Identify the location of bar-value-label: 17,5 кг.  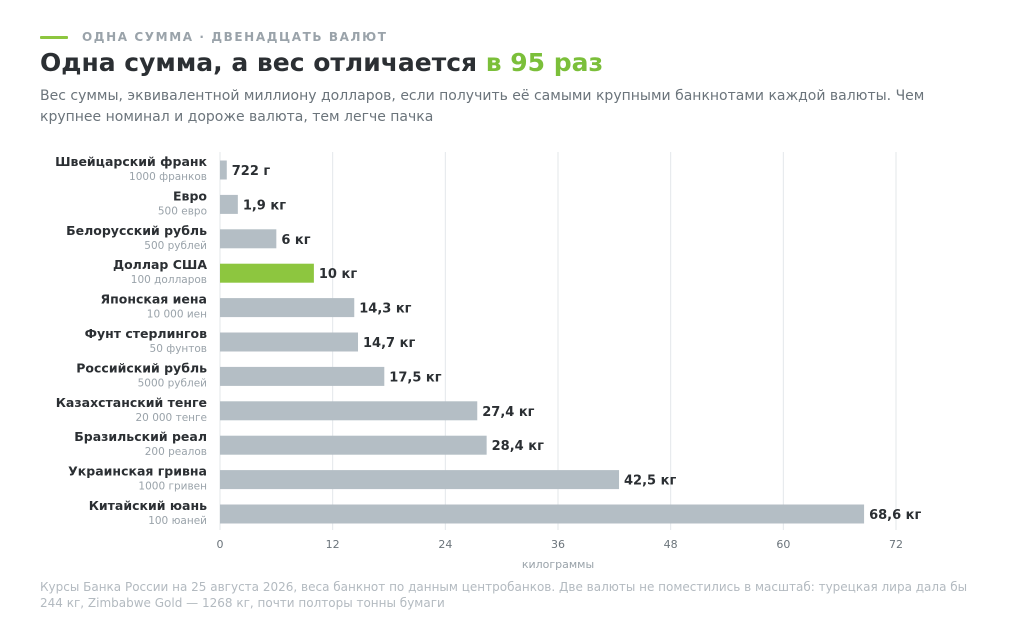
(415, 377).